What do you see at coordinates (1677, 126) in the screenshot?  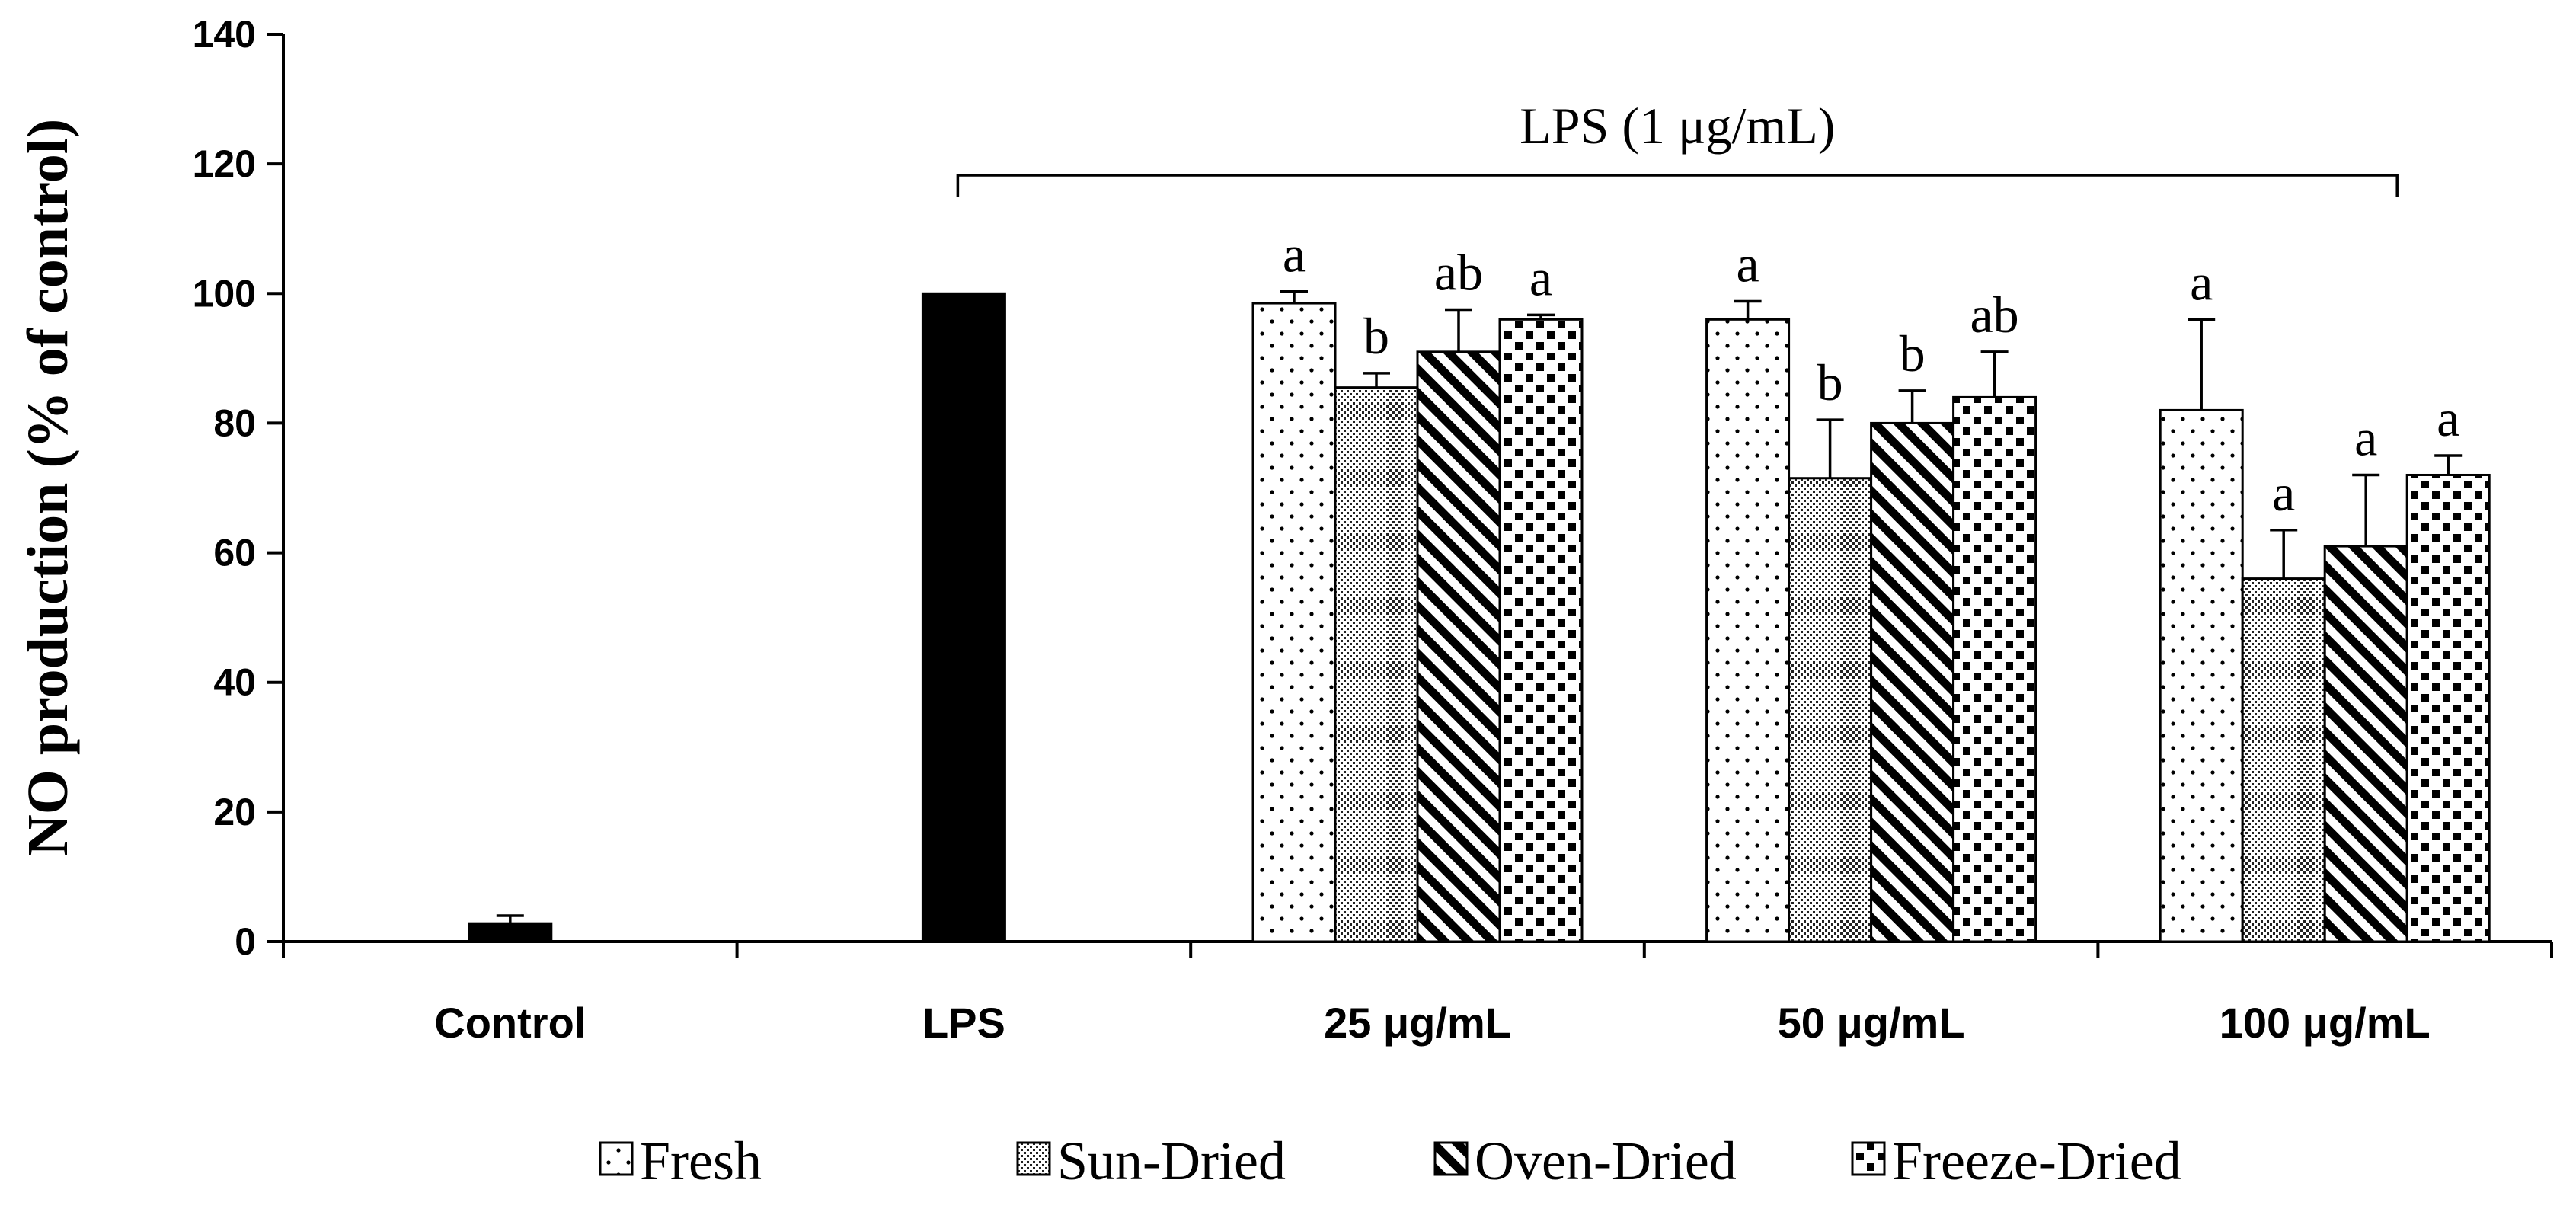 I see `lps-annotation: LPS (1 μg/mL)` at bounding box center [1677, 126].